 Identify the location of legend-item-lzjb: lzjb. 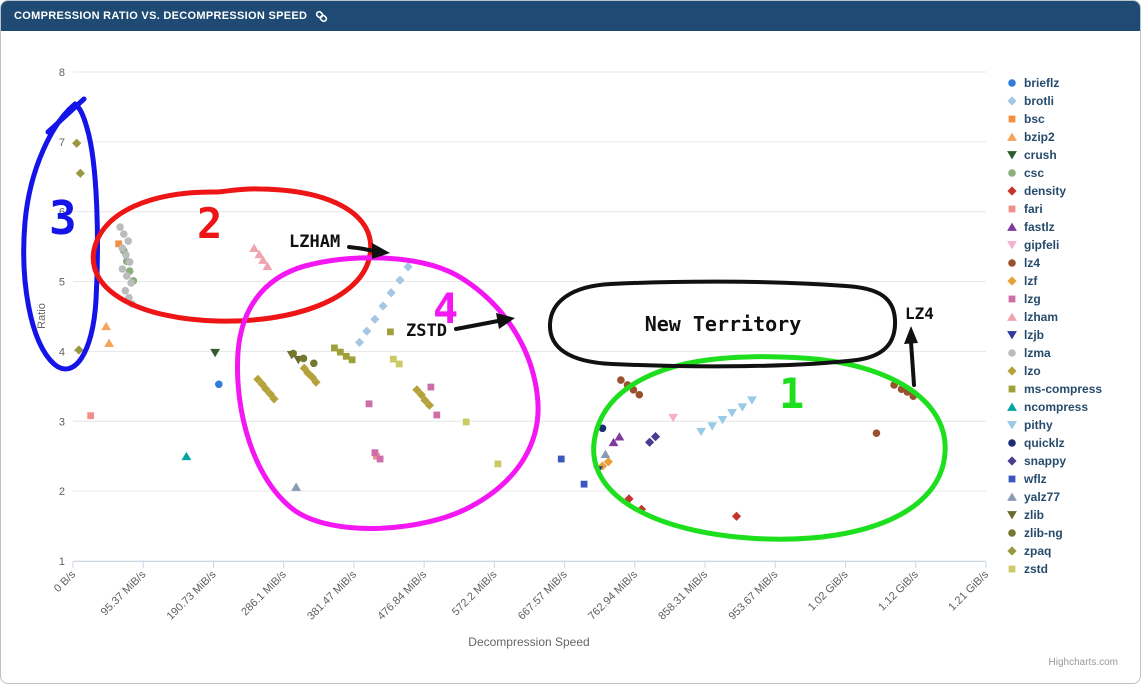
(1072, 335).